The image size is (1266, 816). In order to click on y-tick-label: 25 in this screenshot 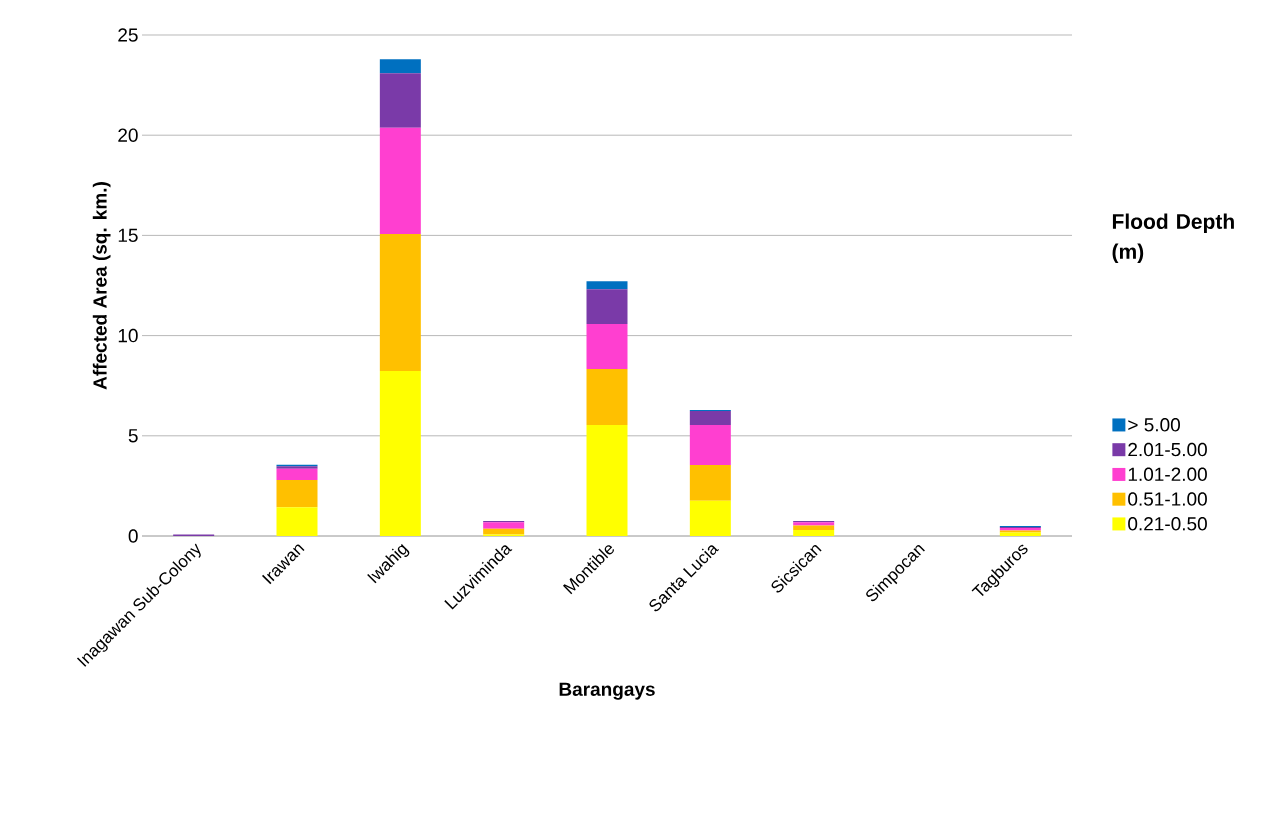, I will do `click(128, 35)`.